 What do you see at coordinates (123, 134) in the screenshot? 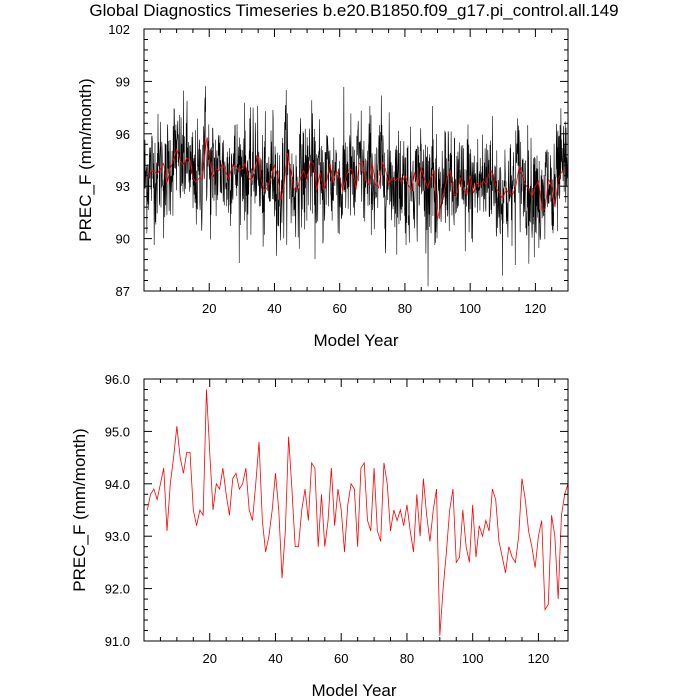
I see `top-y-tick-label: 96` at bounding box center [123, 134].